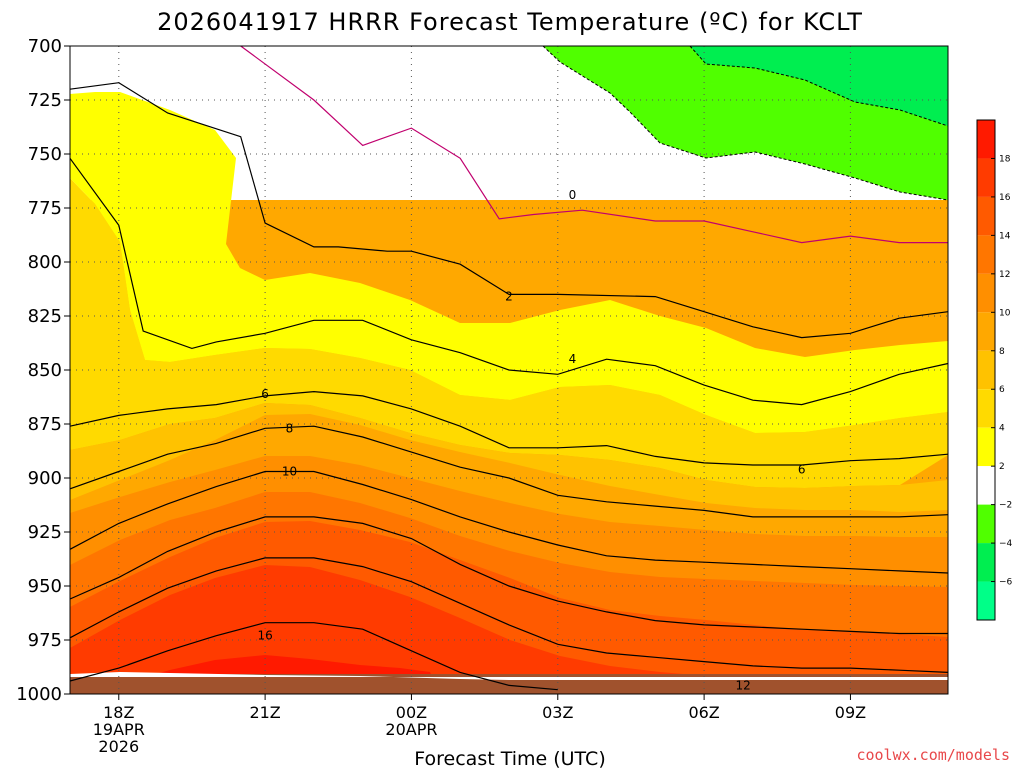 The width and height of the screenshot is (1024, 768). What do you see at coordinates (509, 758) in the screenshot?
I see `x-axis-label: Forecast Time (UTC)` at bounding box center [509, 758].